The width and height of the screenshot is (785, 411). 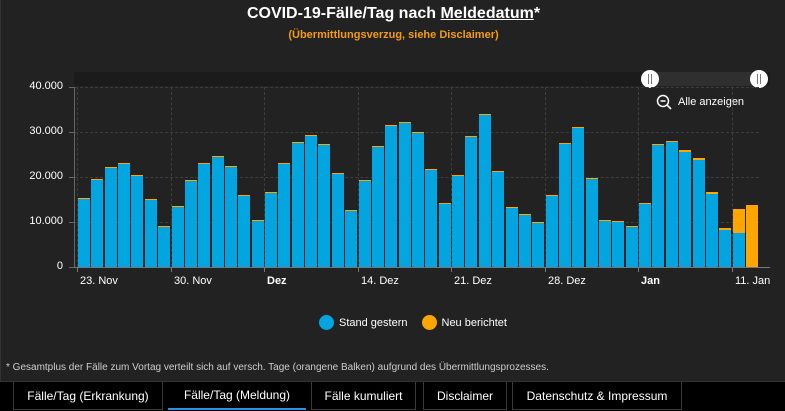 What do you see at coordinates (351, 238) in the screenshot?
I see `bar-13.12` at bounding box center [351, 238].